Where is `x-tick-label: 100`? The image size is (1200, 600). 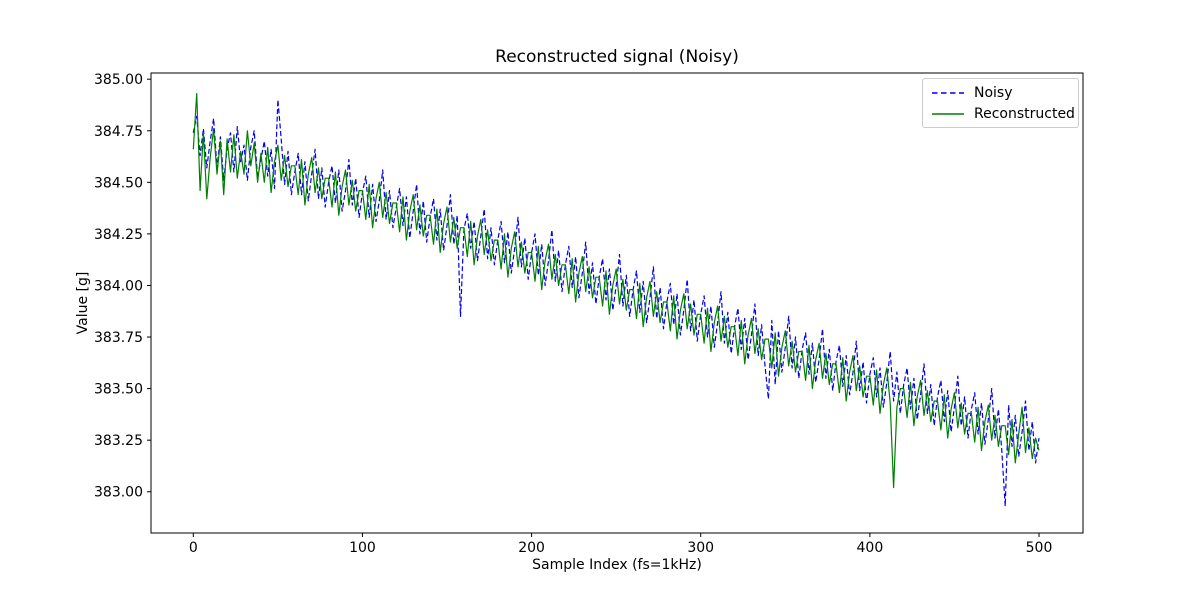 x-tick-label: 100 is located at coordinates (362, 548).